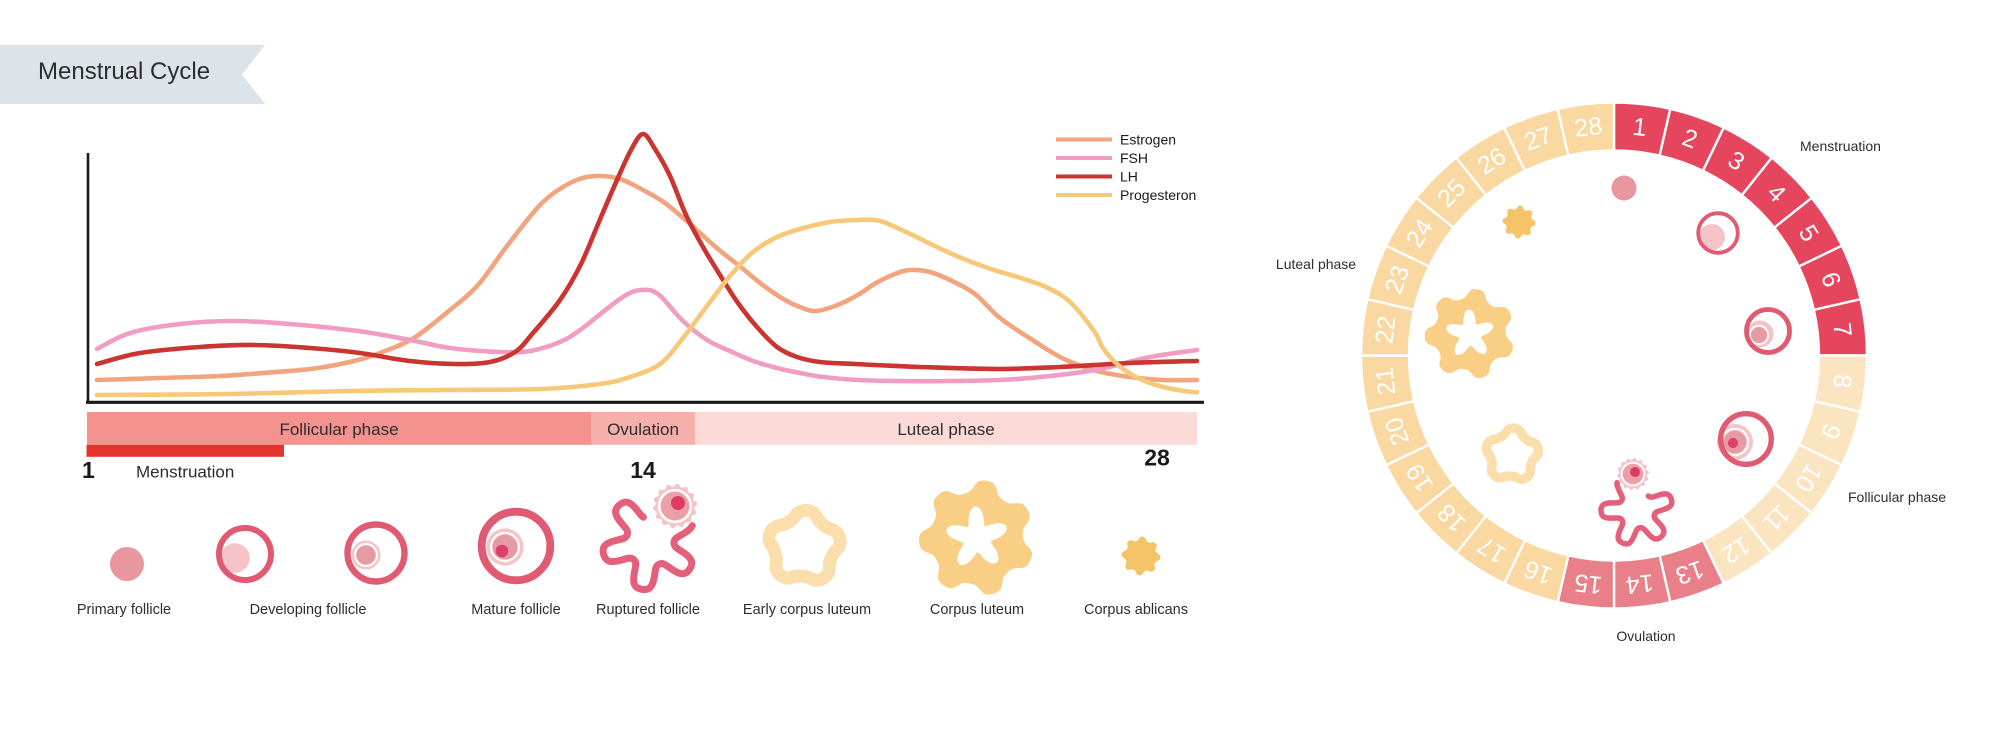 The width and height of the screenshot is (2000, 729). Describe the element at coordinates (1136, 610) in the screenshot. I see `svg-text: Corpus ablicans` at that location.